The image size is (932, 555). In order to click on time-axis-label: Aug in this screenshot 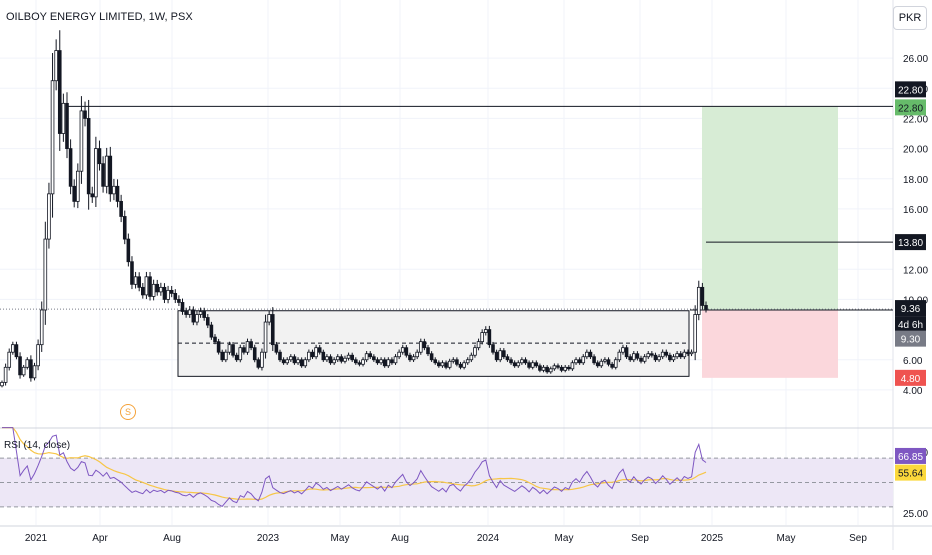, I will do `click(172, 538)`.